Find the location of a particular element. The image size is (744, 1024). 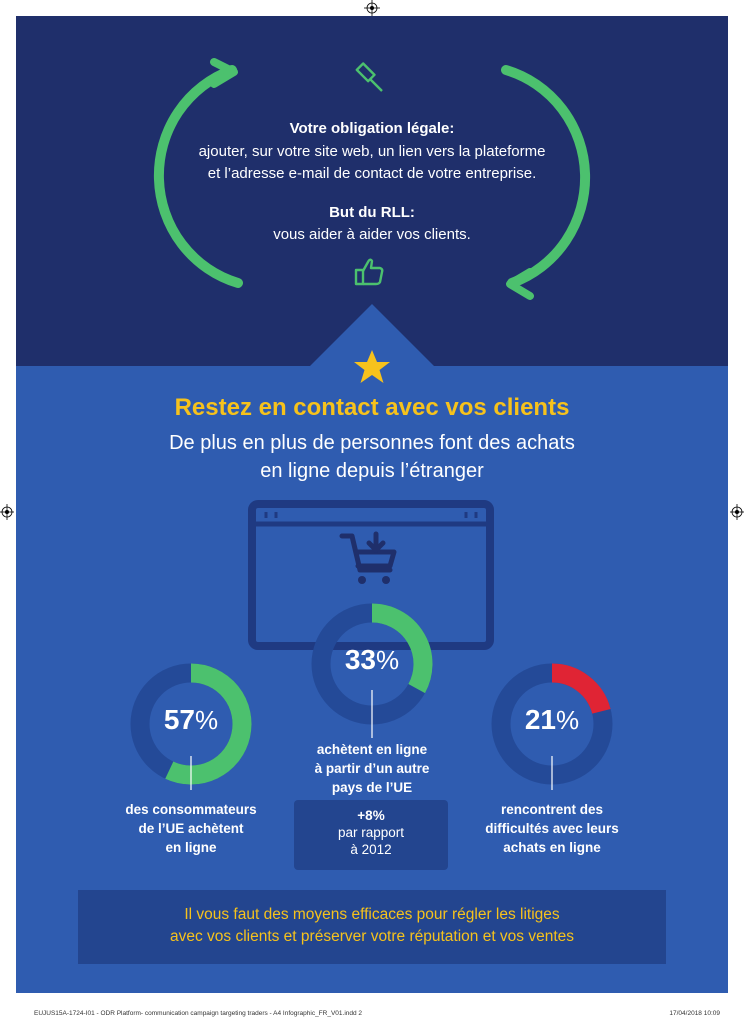

unit-21: % is located at coordinates (568, 720).